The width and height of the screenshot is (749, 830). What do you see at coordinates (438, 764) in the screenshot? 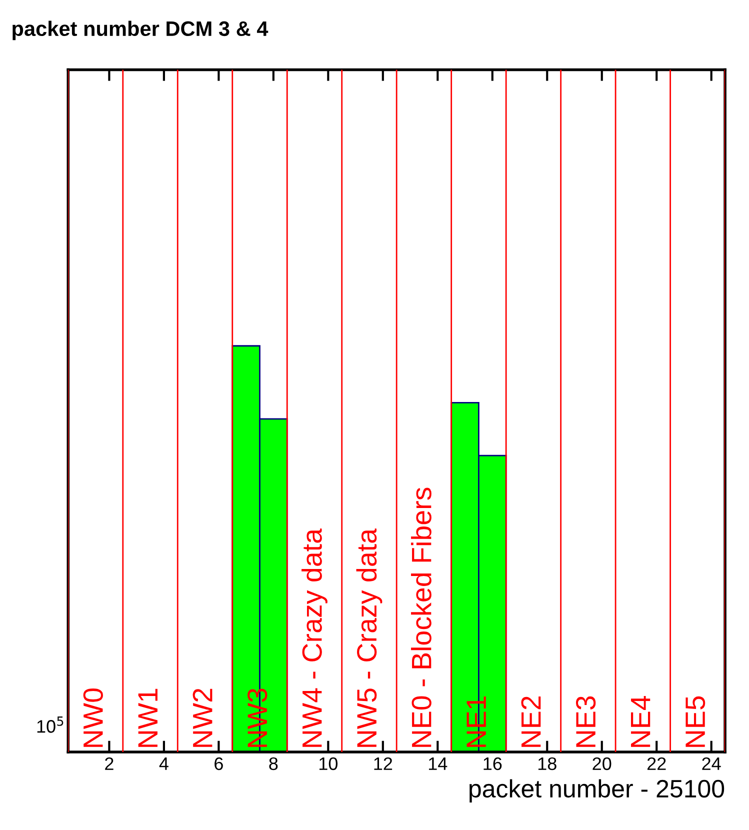
I see `x-tick-label: 14` at bounding box center [438, 764].